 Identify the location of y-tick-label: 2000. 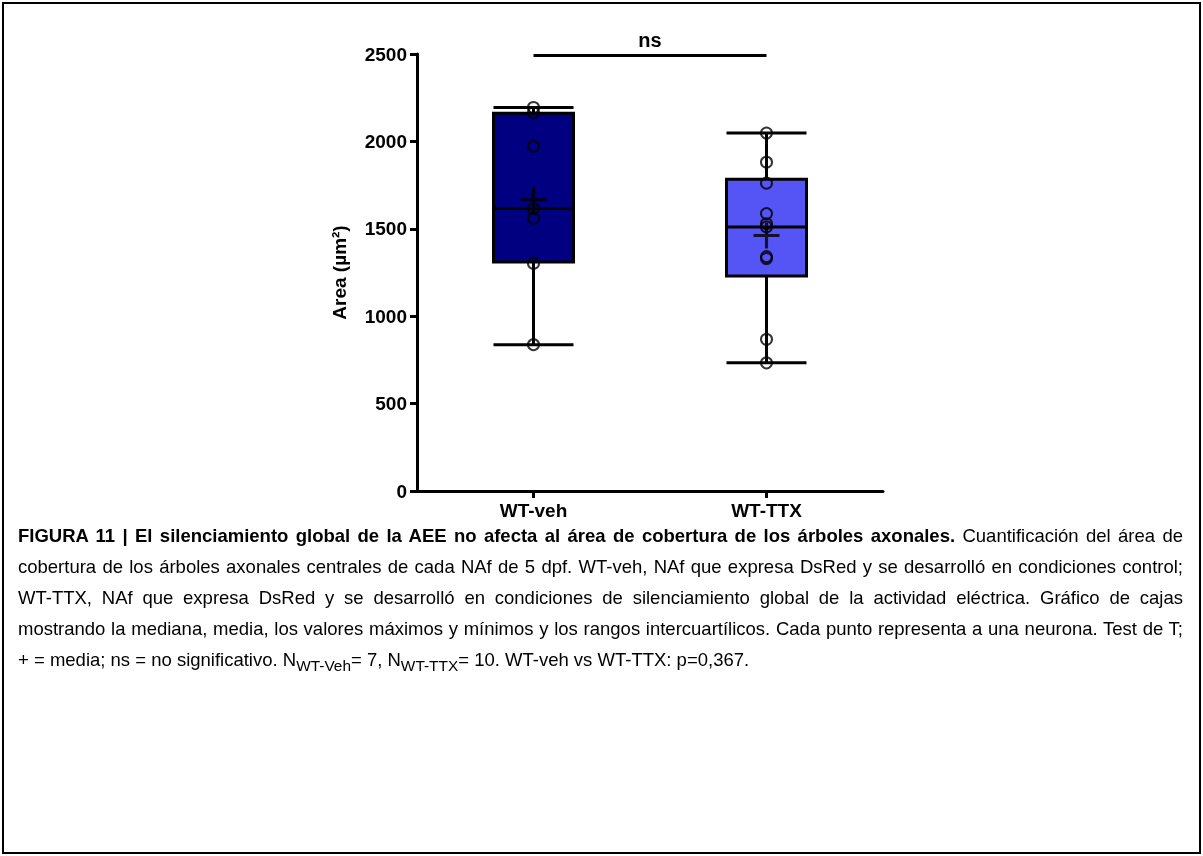
(385, 141).